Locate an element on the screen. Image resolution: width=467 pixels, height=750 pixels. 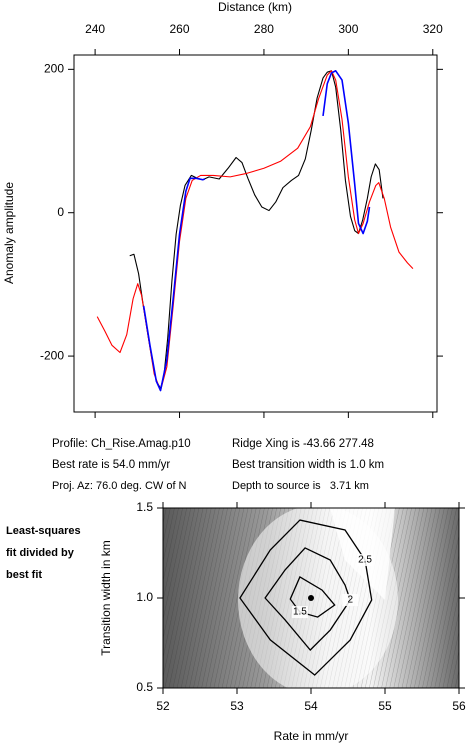
contour-label: 1.5 is located at coordinates (300, 612).